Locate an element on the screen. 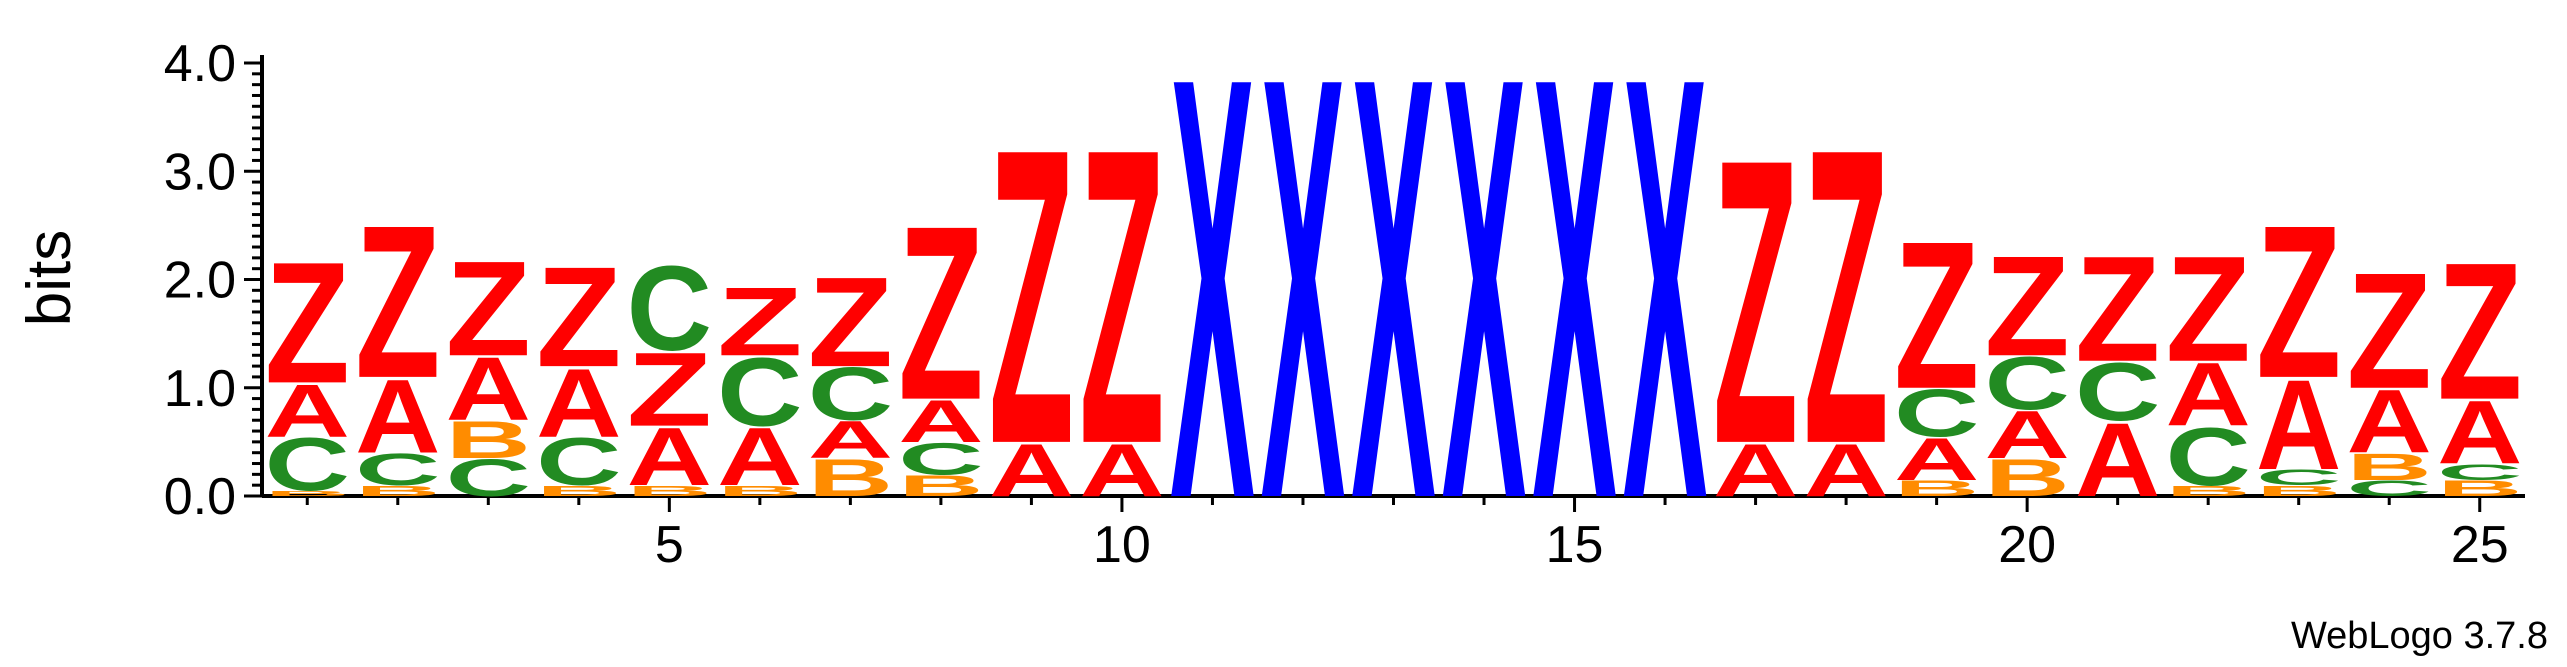  position-21-stack: ACZ is located at coordinates (2117, 372).